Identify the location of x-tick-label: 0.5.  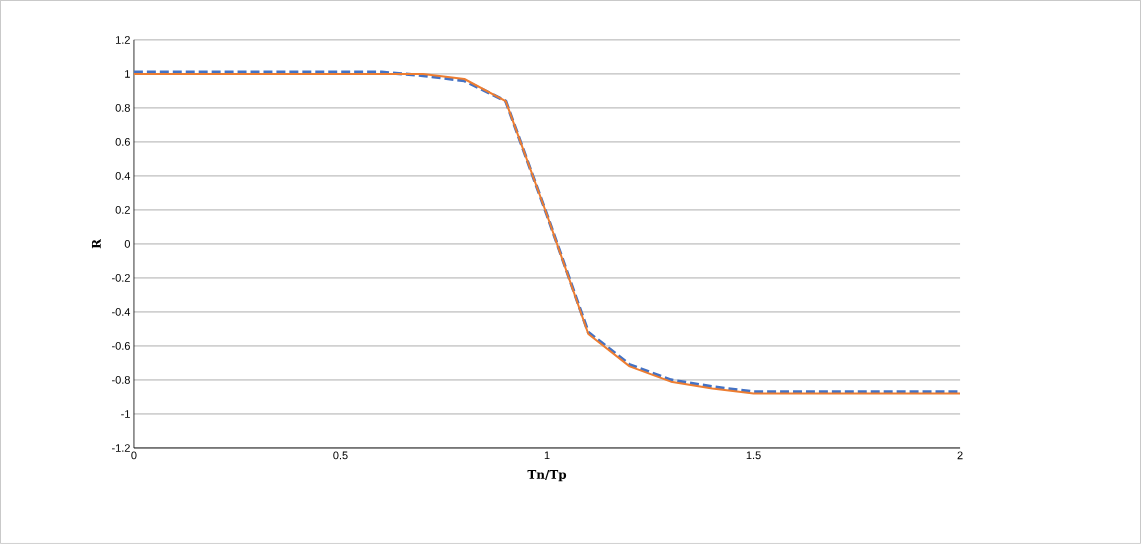
(340, 455).